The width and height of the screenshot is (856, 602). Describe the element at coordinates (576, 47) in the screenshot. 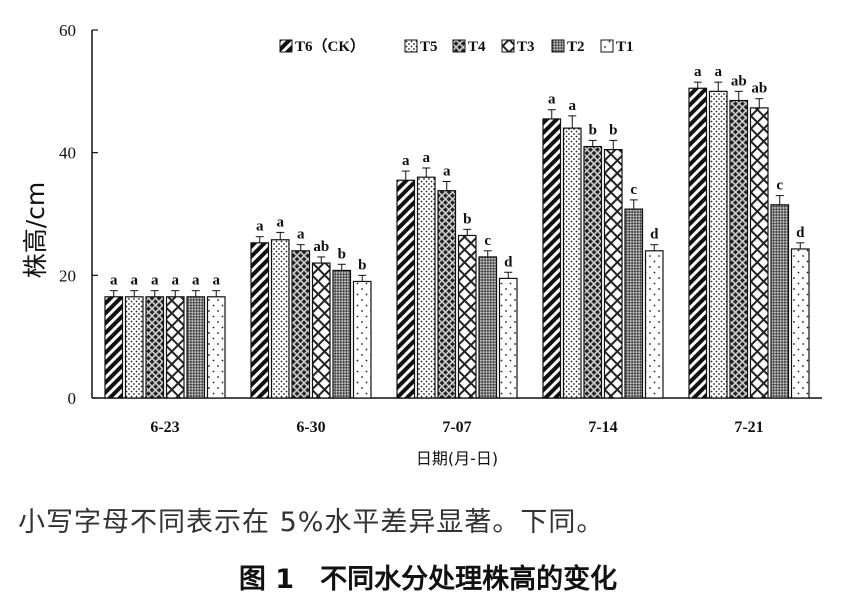

I see `legend-label: T2` at that location.